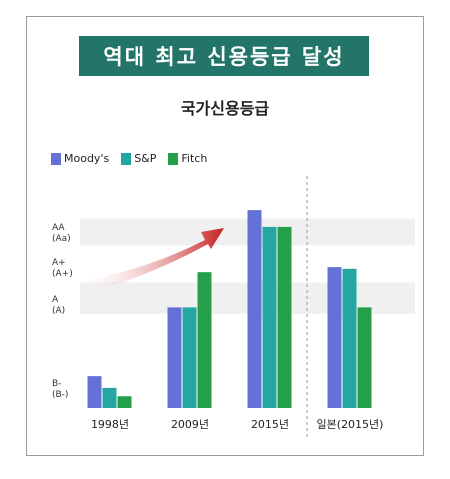  Describe the element at coordinates (224, 56) in the screenshot. I see `banner-title: 역대 최고 신용등급 달성` at that location.